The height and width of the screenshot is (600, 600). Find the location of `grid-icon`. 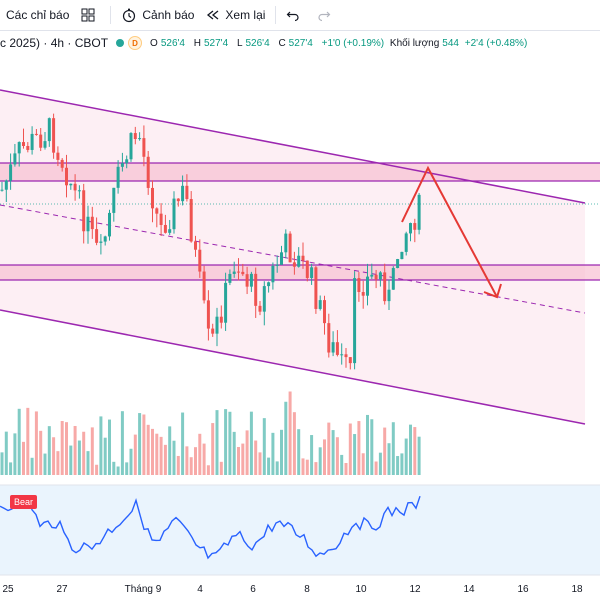

grid-icon is located at coordinates (88, 15).